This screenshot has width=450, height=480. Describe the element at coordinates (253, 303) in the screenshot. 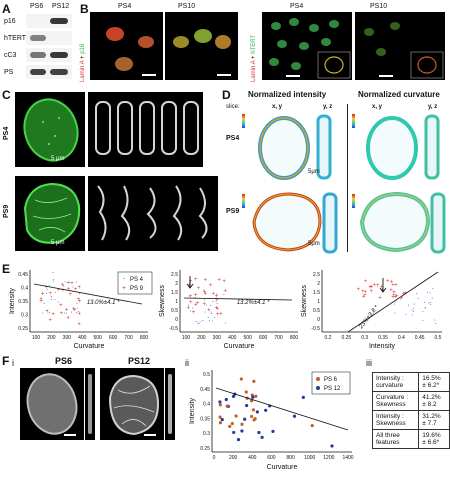

I see `trend-annotation: 13.2%±4.1 *` at that location.